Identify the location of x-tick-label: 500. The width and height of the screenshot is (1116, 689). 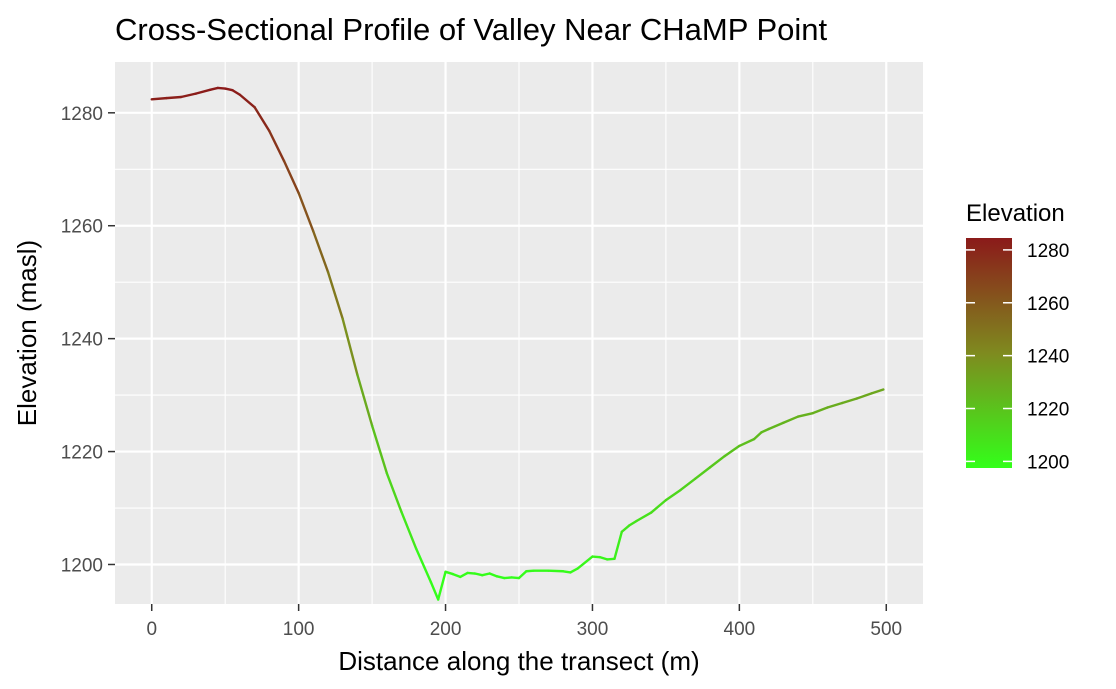
(886, 629).